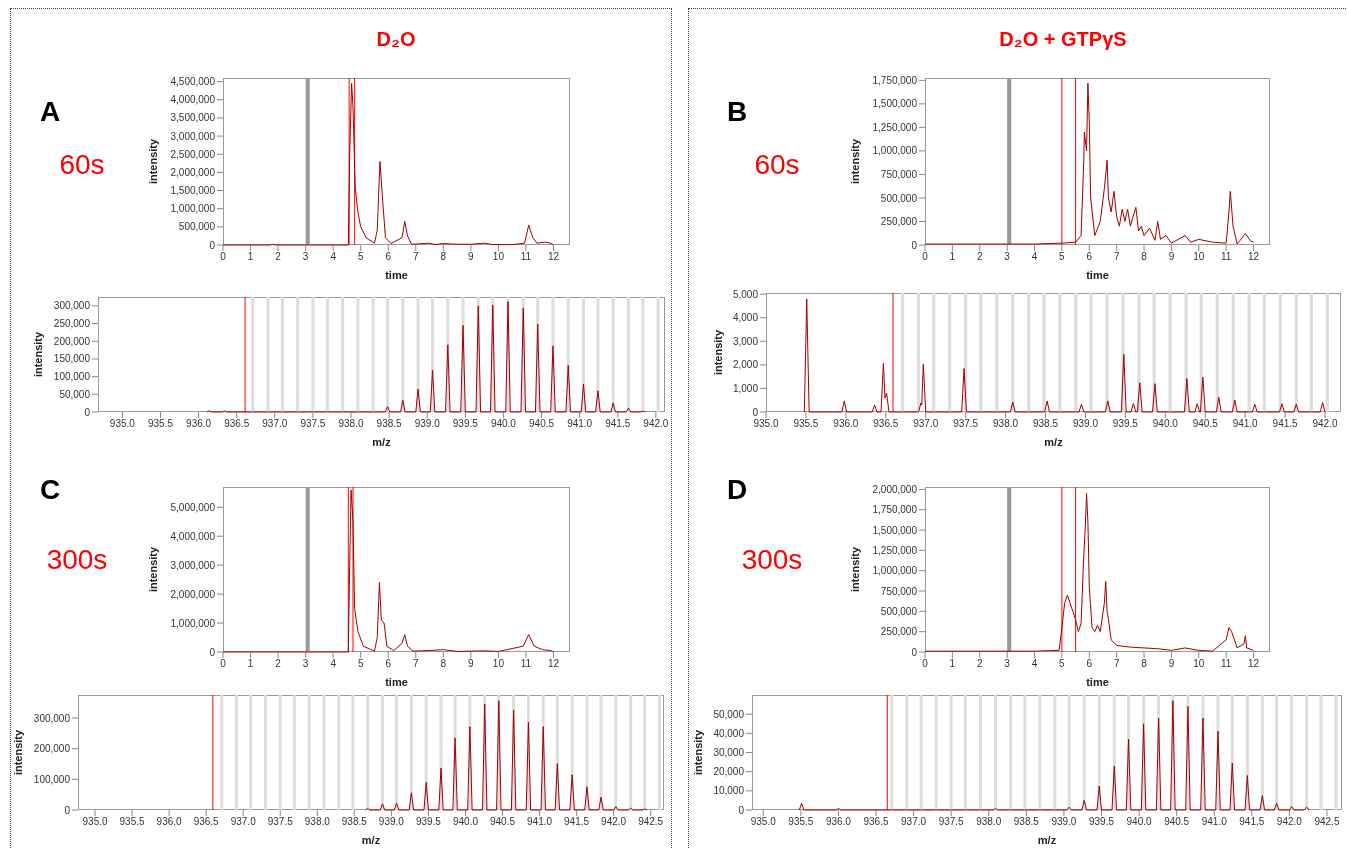  I want to click on x-axis-title: time, so click(1097, 682).